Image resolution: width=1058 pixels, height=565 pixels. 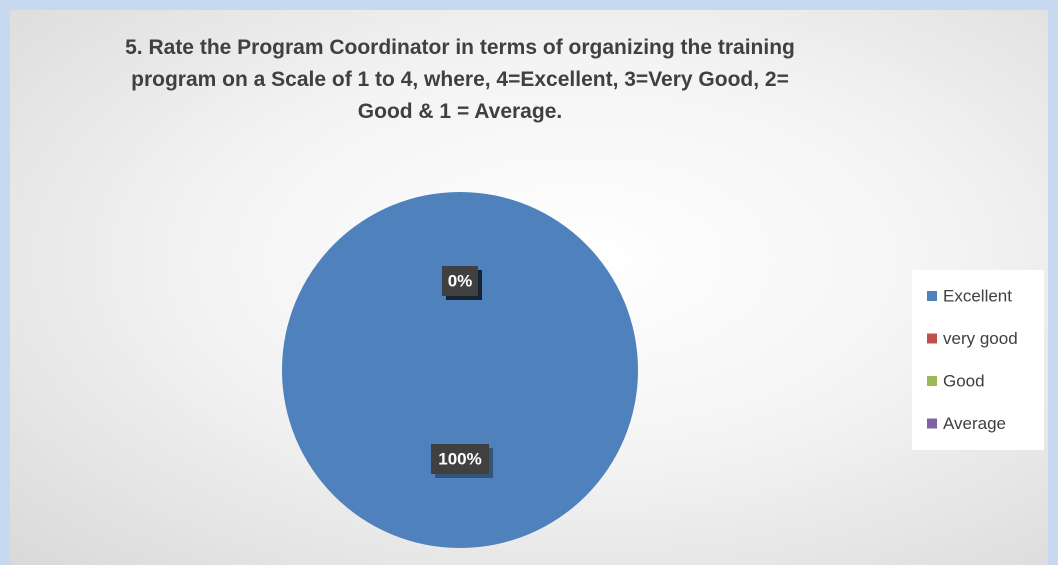 I want to click on legend-label: very good, so click(x=980, y=338).